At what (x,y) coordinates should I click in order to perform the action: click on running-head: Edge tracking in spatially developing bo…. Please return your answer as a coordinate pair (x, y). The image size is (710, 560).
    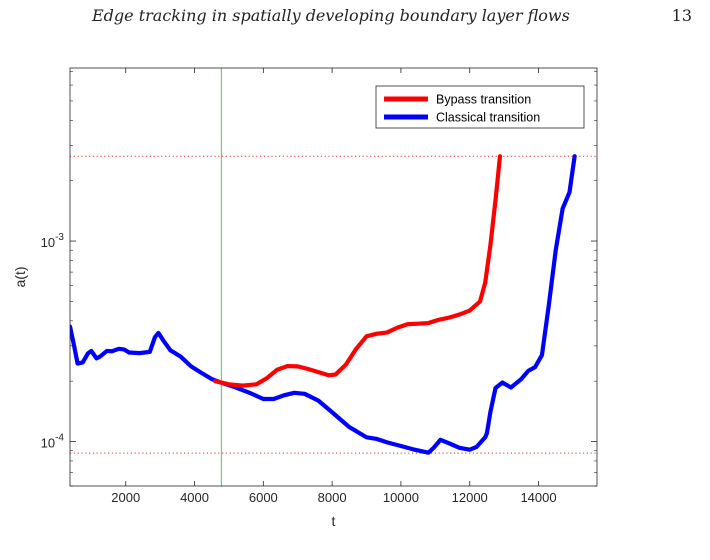
    Looking at the image, I should click on (331, 15).